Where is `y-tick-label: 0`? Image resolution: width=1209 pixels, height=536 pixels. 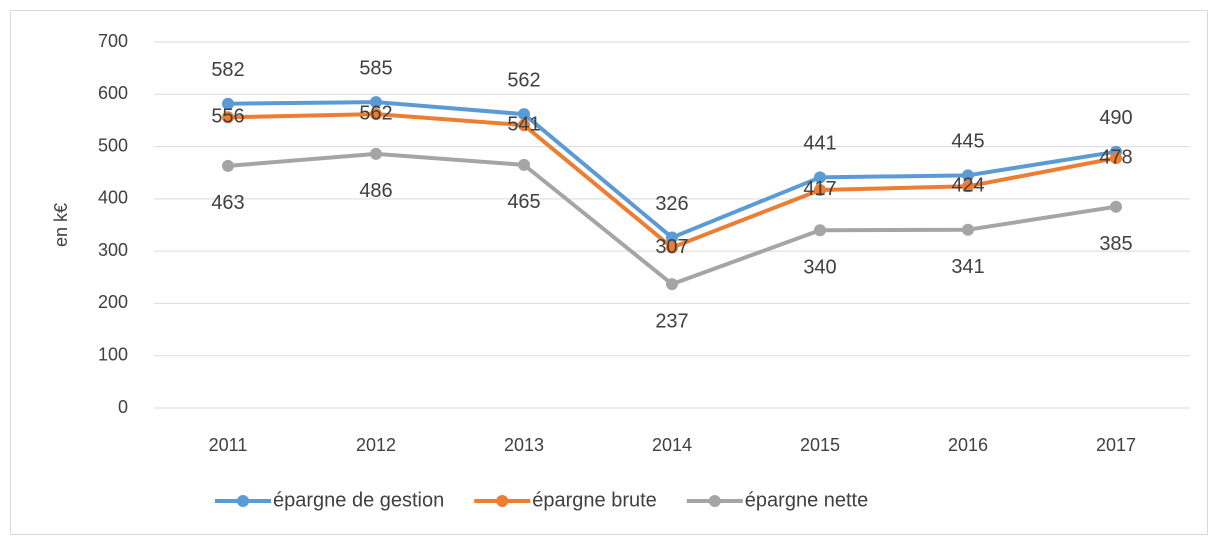
y-tick-label: 0 is located at coordinates (123, 407).